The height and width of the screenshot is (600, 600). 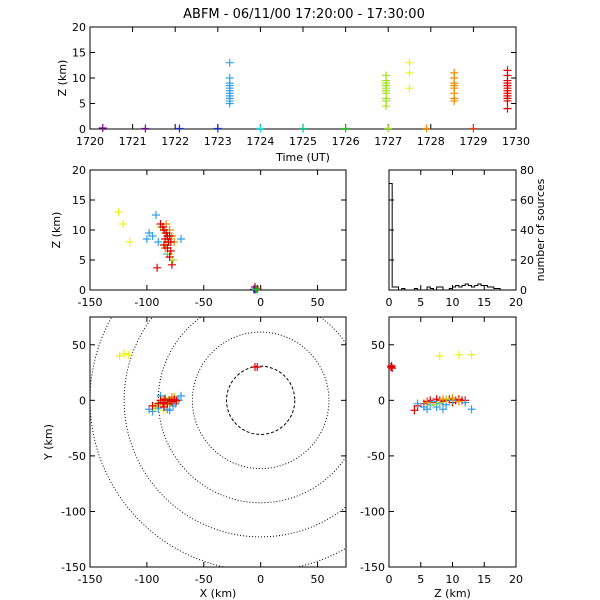 I want to click on x-tick-label: 1721, so click(x=133, y=141).